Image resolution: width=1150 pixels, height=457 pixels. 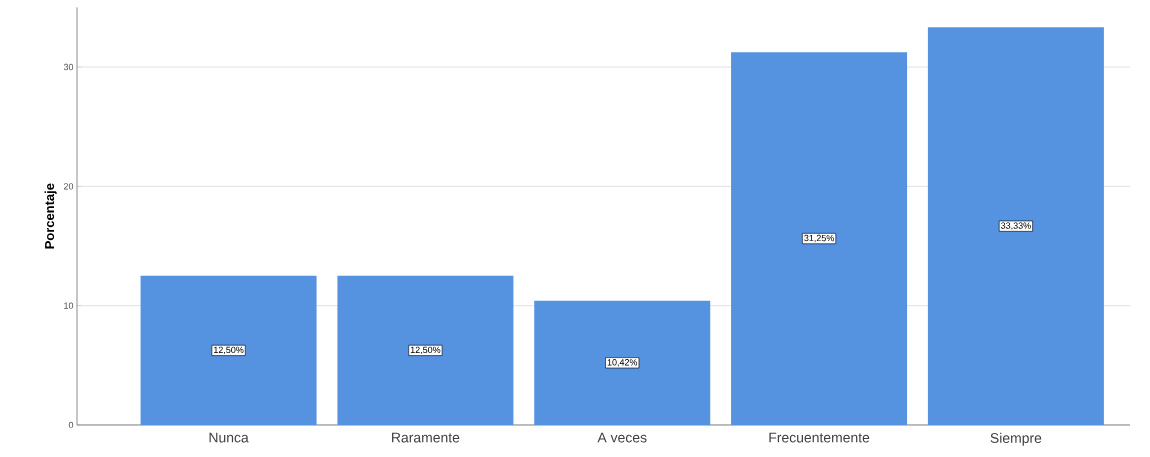 What do you see at coordinates (622, 437) in the screenshot?
I see `x-tick-label: A veces` at bounding box center [622, 437].